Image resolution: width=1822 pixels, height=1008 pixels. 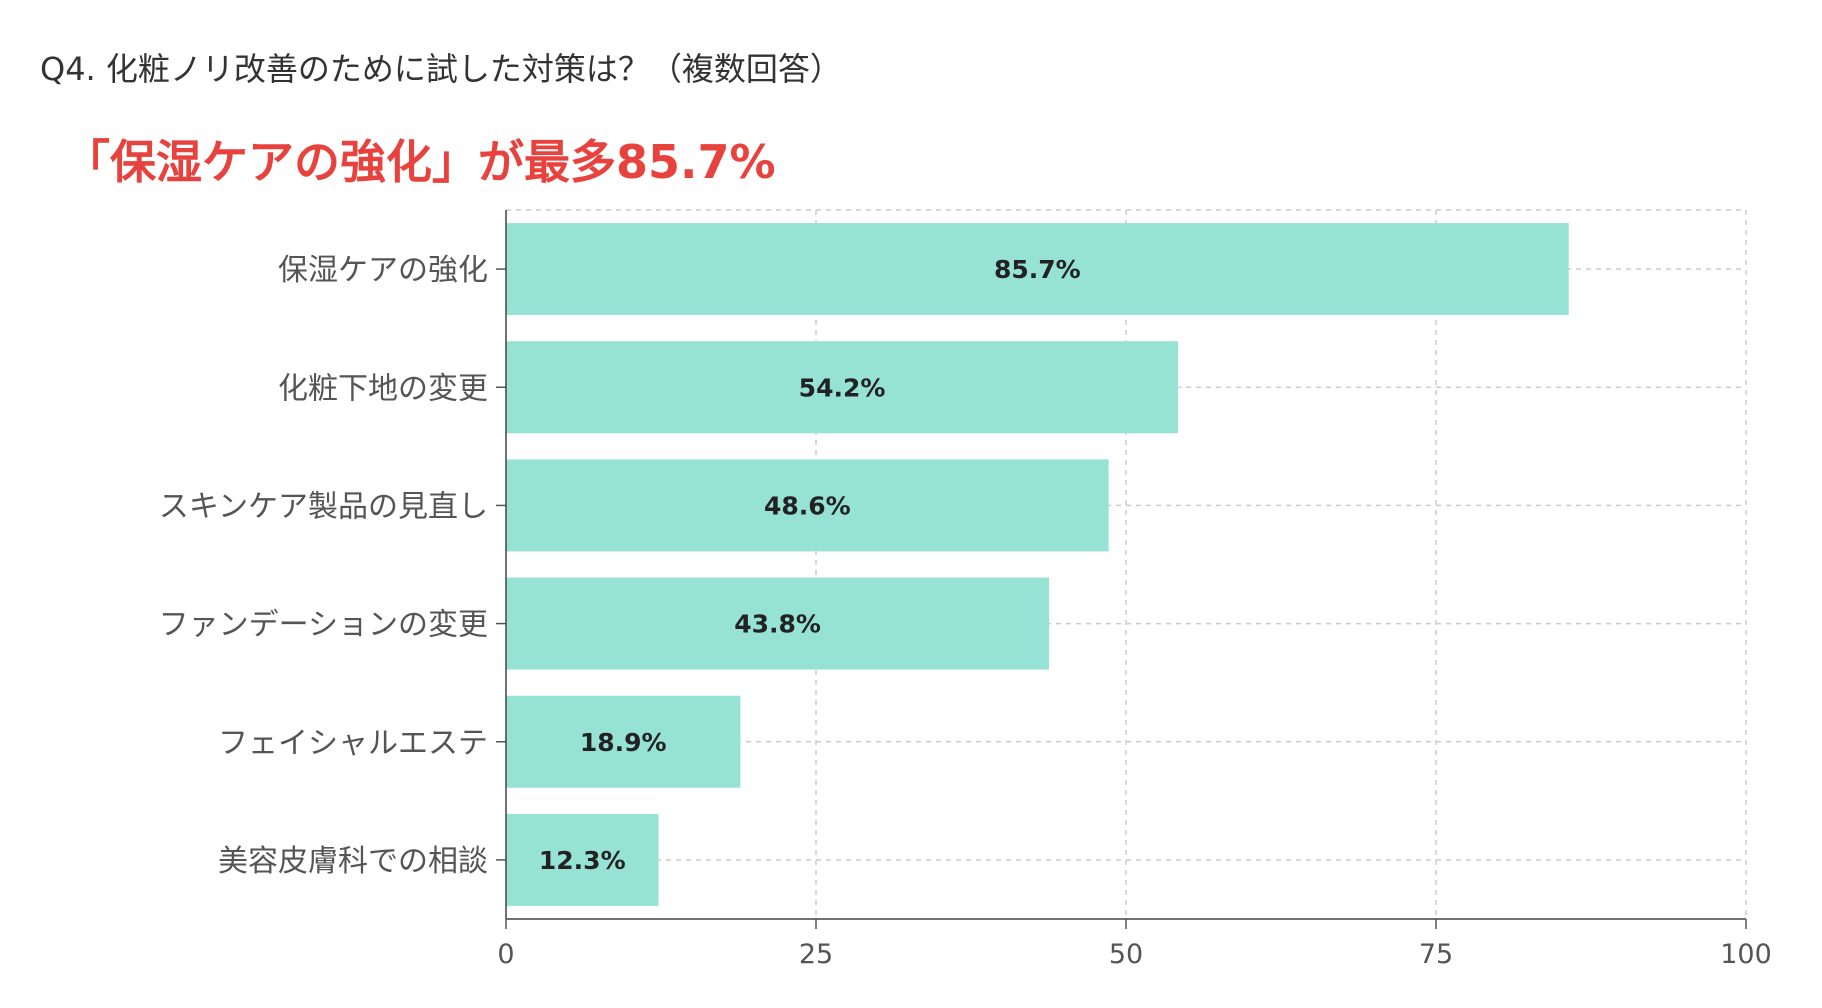 I want to click on x-tick-label: 25, so click(x=816, y=954).